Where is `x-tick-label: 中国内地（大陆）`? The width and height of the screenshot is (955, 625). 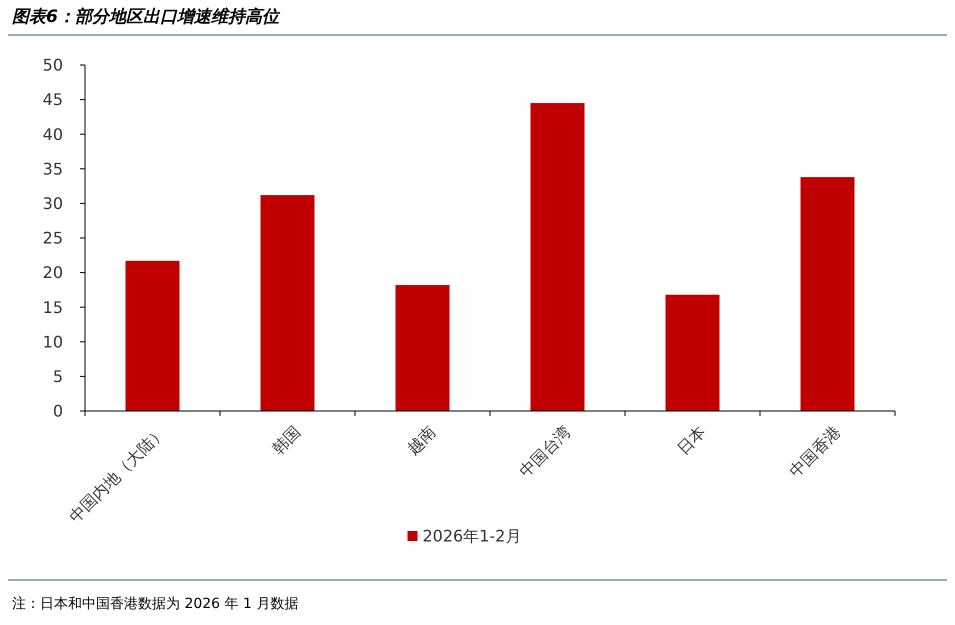
x-tick-label: 中国内地（大陆） is located at coordinates (117, 474).